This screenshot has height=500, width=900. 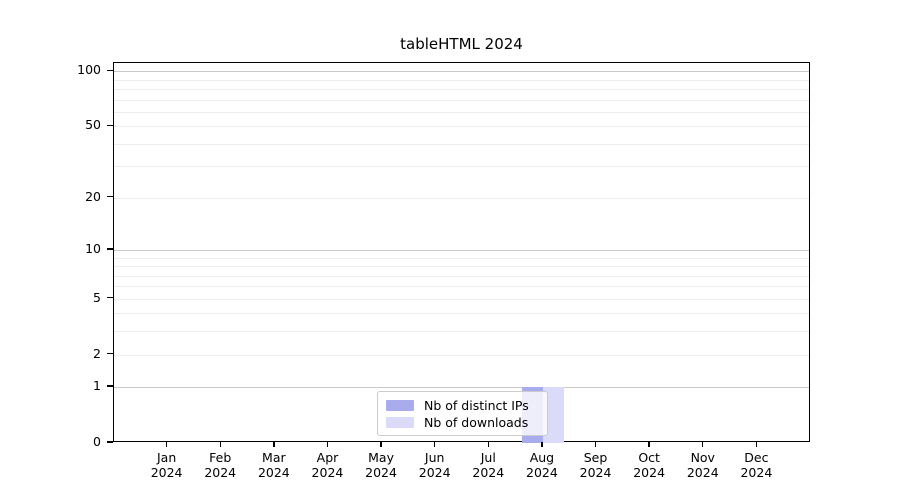 I want to click on y-tick-label: 20, so click(x=93, y=196).